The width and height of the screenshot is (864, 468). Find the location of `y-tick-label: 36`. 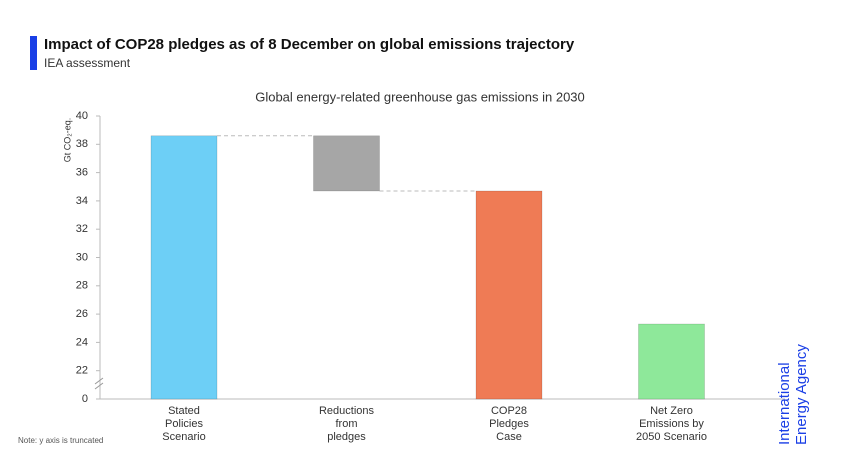

y-tick-label: 36 is located at coordinates (82, 173).